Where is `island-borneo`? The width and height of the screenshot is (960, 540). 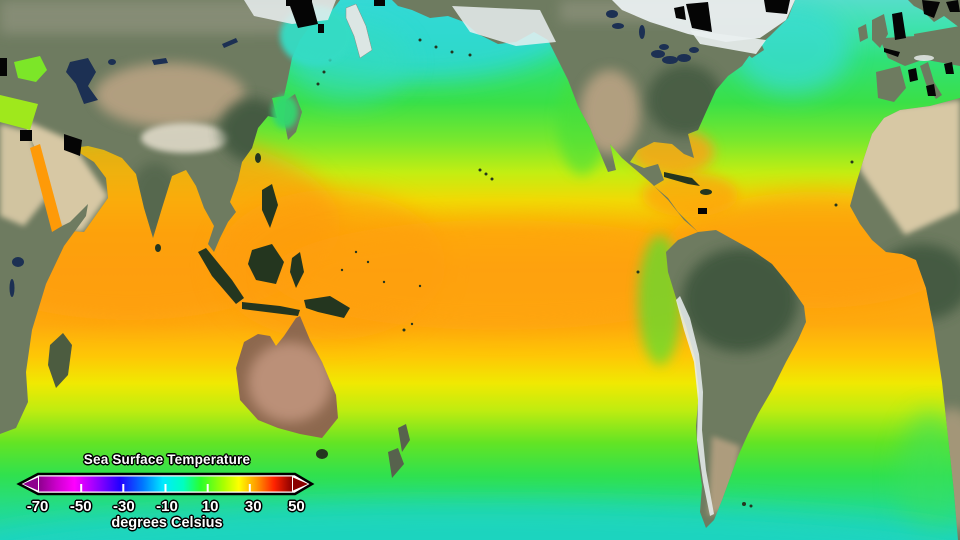
island-borneo is located at coordinates (266, 264).